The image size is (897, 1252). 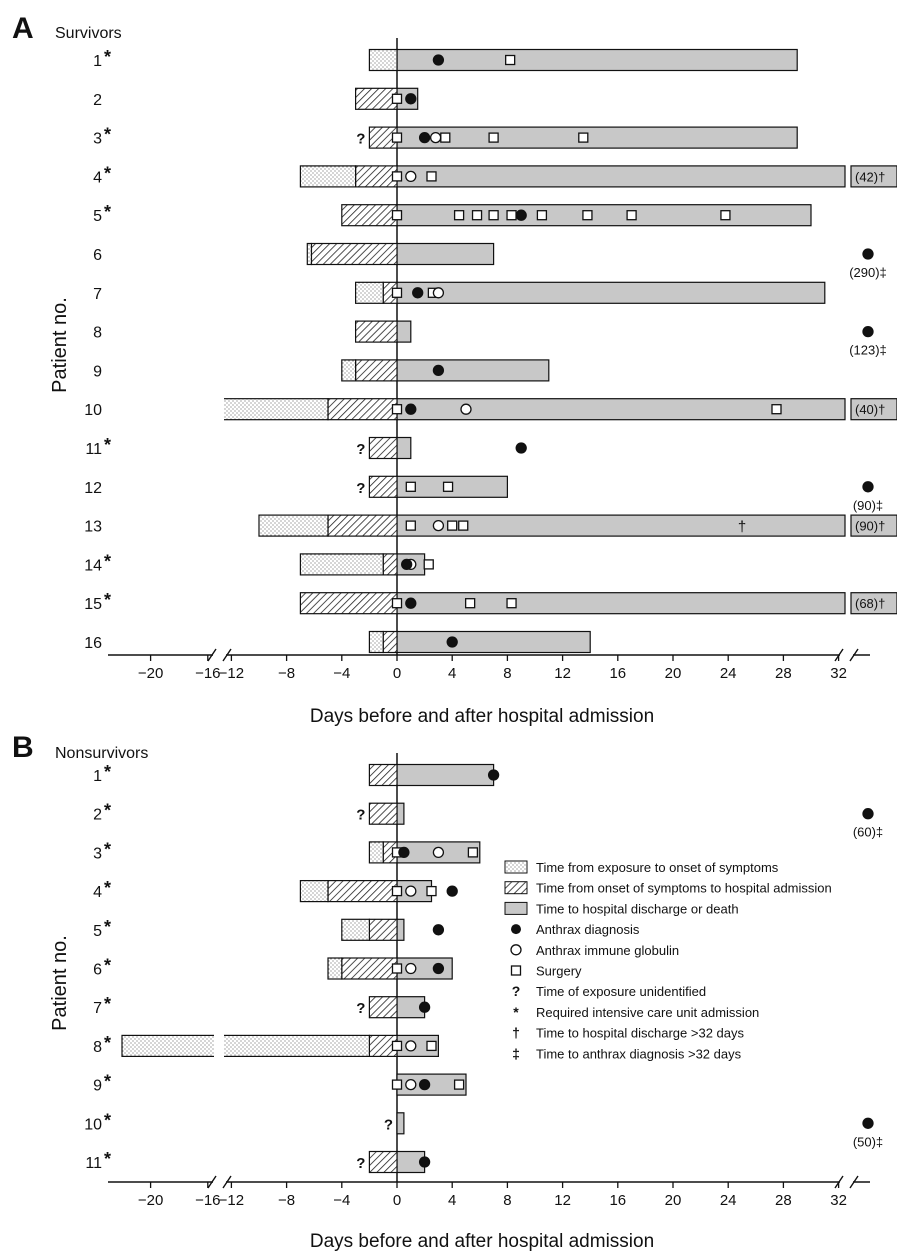 What do you see at coordinates (627, 1053) in the screenshot?
I see `legend-item: ‡ Time to anthrax diagnosis >32 days` at bounding box center [627, 1053].